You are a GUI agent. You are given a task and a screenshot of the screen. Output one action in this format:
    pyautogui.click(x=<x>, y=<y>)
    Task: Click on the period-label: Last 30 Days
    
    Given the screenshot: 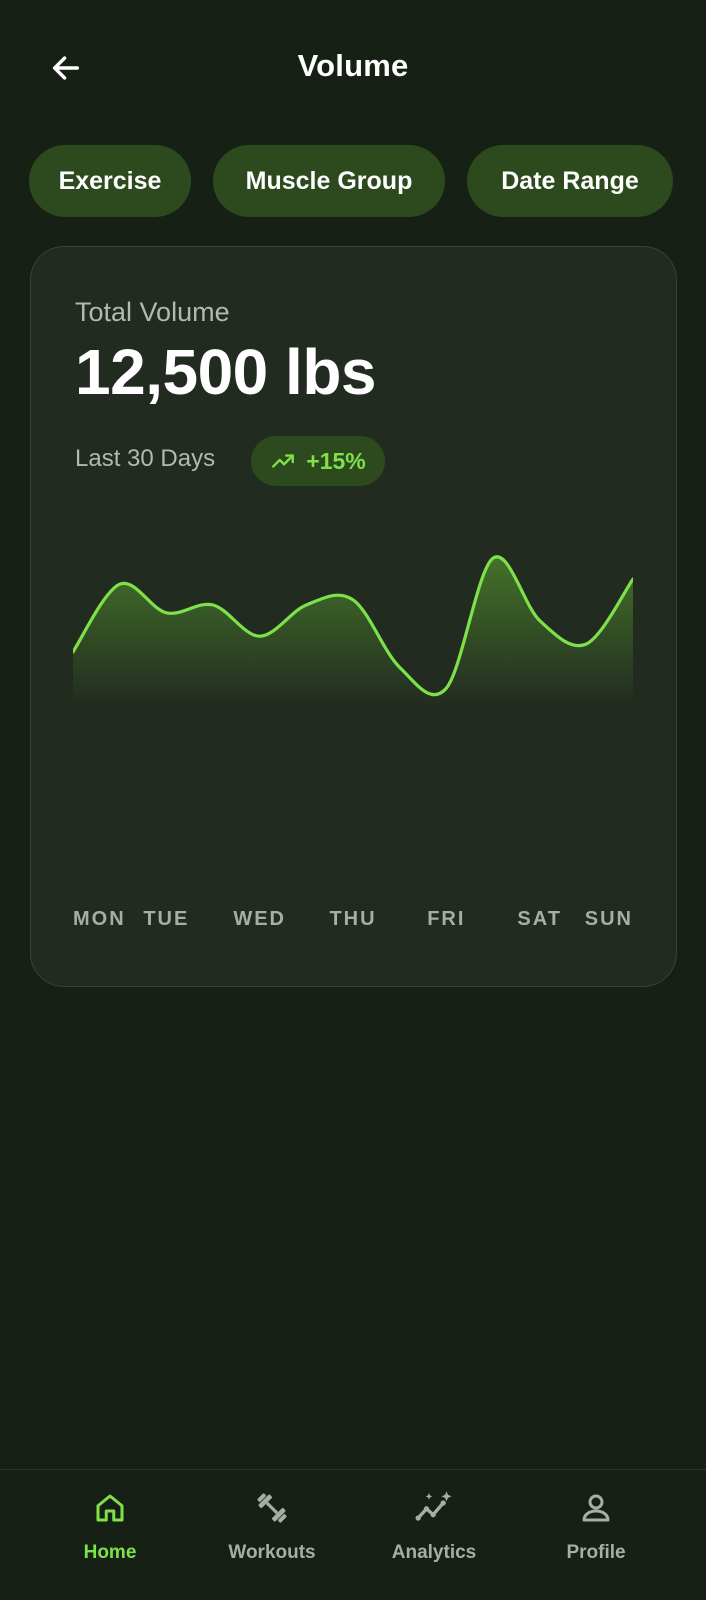 What is the action you would take?
    pyautogui.click(x=145, y=458)
    